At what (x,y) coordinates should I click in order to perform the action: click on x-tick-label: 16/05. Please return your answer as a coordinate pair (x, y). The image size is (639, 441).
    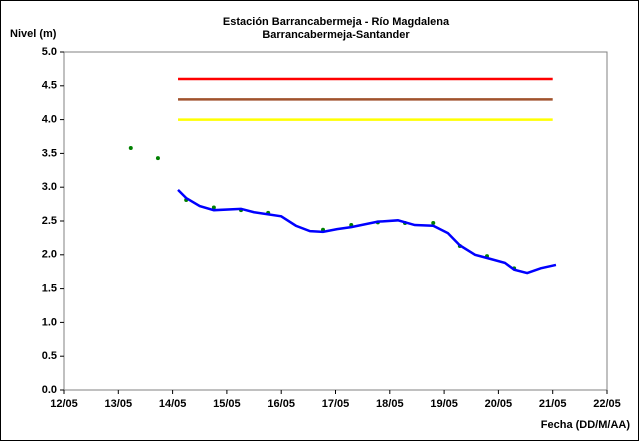
    Looking at the image, I should click on (281, 404).